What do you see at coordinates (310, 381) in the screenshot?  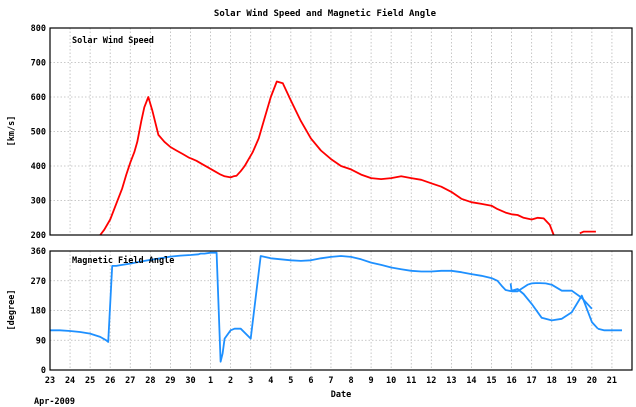 I see `date-tick-label: 6` at bounding box center [310, 381].